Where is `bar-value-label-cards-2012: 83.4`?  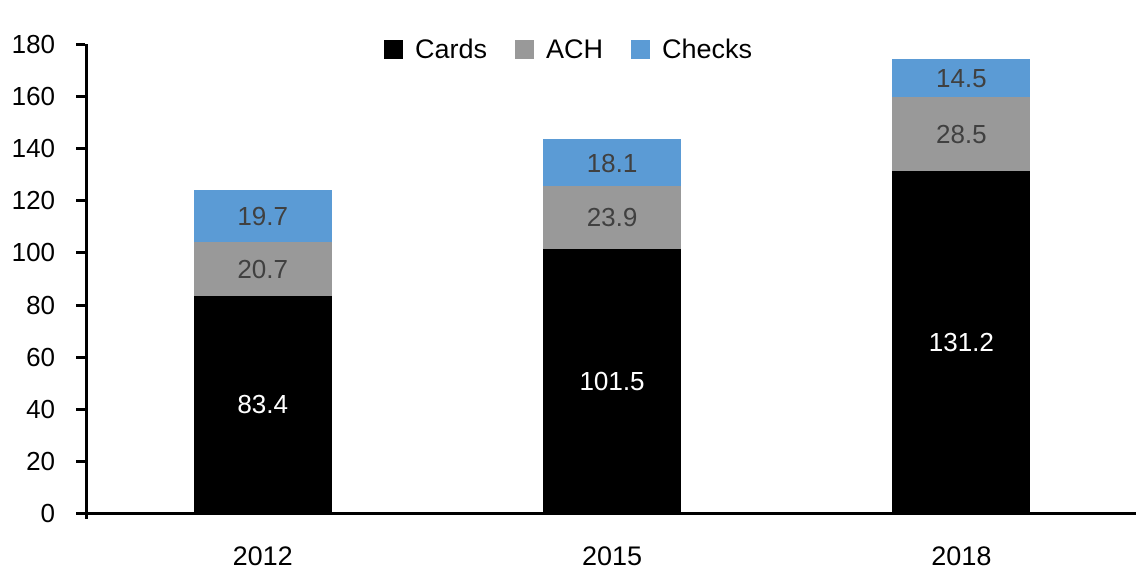
bar-value-label-cards-2012: 83.4 is located at coordinates (262, 404).